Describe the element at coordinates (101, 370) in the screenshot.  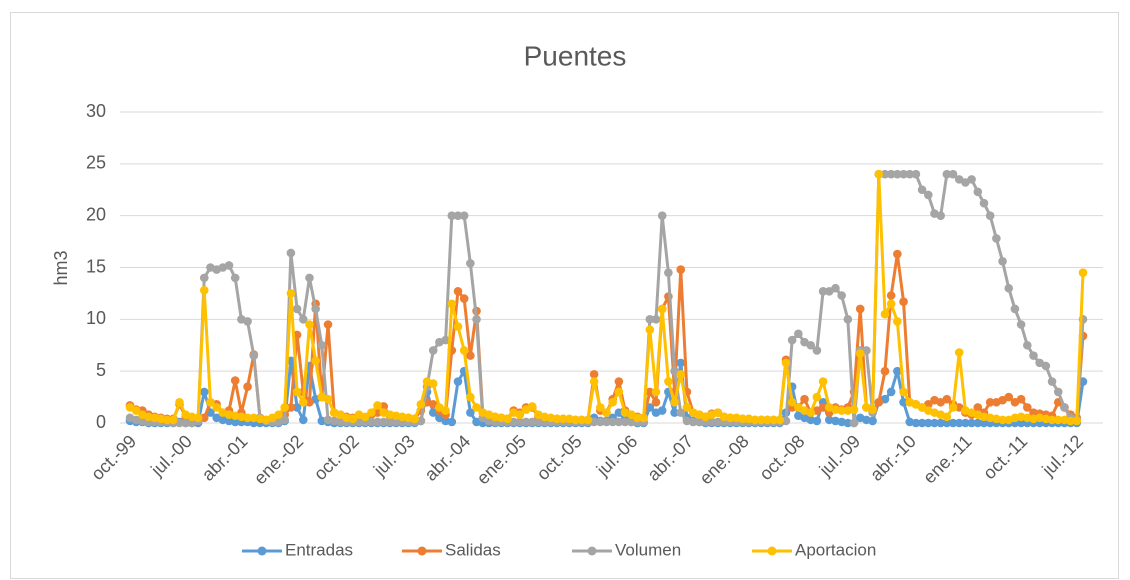
I see `y-tick-label: 5` at that location.